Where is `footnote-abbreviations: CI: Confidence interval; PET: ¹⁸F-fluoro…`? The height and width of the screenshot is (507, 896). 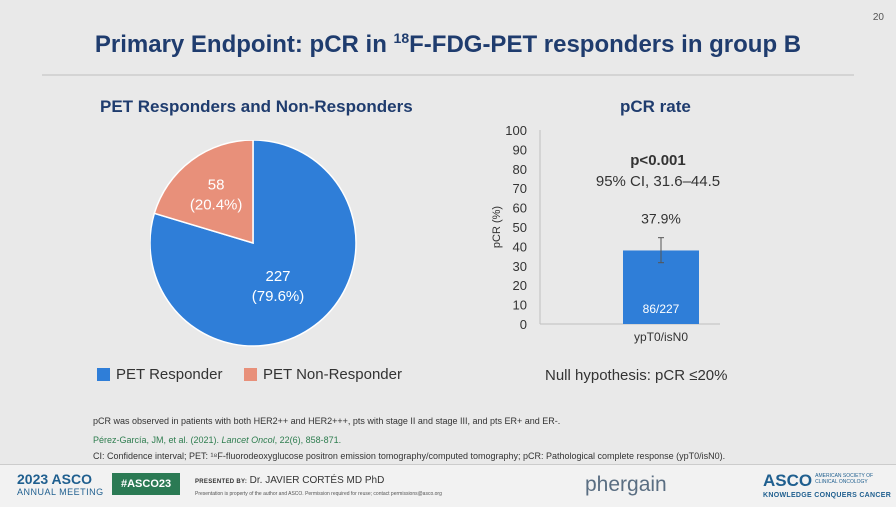
footnote-abbreviations: CI: Confidence interval; PET: ¹⁸F-fluoro… is located at coordinates (409, 456).